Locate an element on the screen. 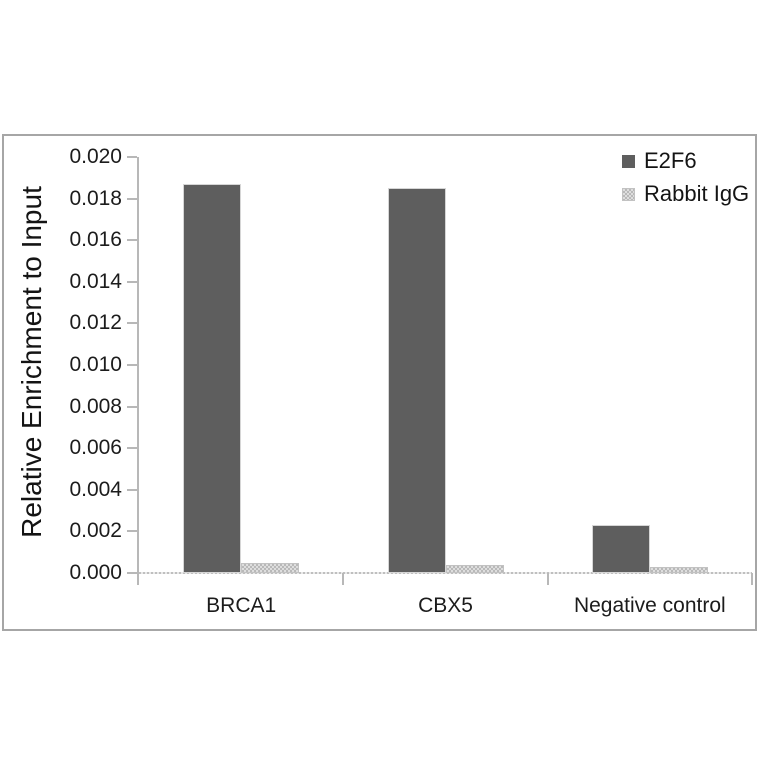 Image resolution: width=764 pixels, height=764 pixels. bar-e2f6-brca1 is located at coordinates (212, 378).